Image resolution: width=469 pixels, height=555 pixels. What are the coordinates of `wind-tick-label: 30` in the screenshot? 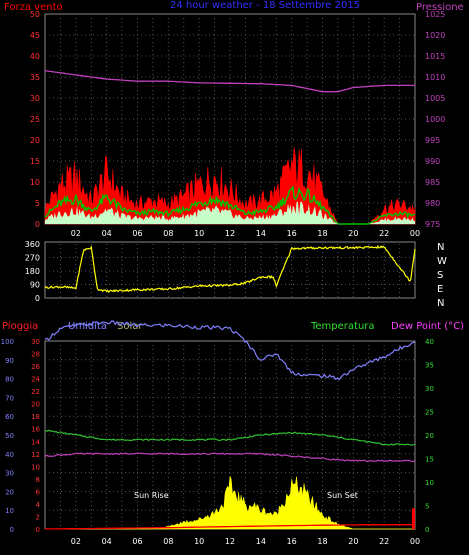 It's located at (35, 98).